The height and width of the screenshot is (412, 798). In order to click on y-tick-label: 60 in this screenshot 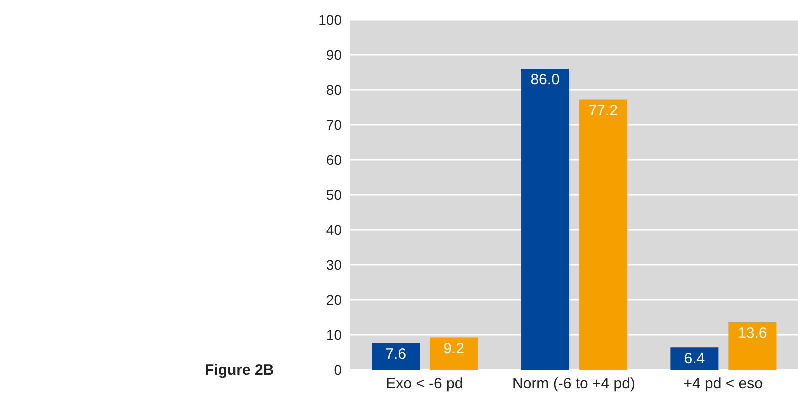, I will do `click(334, 160)`.